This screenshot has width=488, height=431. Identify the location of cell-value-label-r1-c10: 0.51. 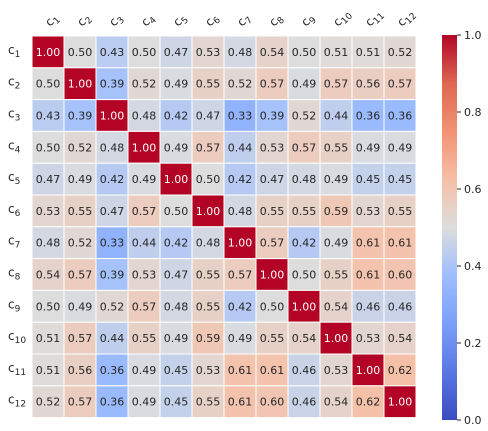
(336, 52).